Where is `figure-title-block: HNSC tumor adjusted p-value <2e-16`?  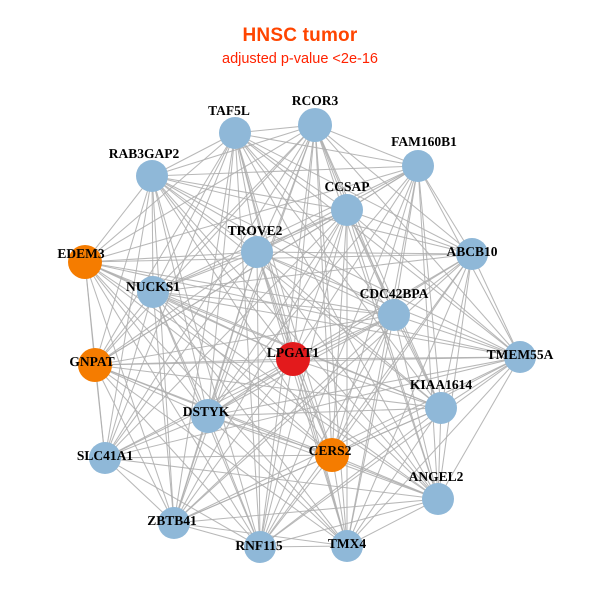
figure-title-block: HNSC tumor adjusted p-value <2e-16 is located at coordinates (300, 46).